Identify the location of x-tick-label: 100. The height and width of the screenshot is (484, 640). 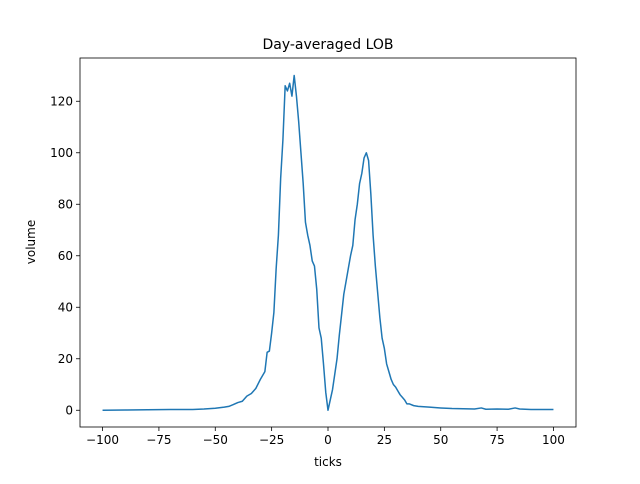
(553, 440).